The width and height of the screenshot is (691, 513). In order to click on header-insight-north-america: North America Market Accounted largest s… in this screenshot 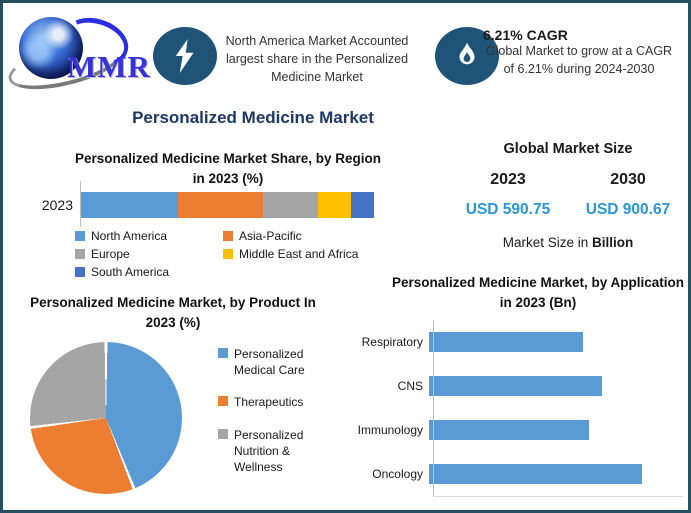, I will do `click(317, 59)`.